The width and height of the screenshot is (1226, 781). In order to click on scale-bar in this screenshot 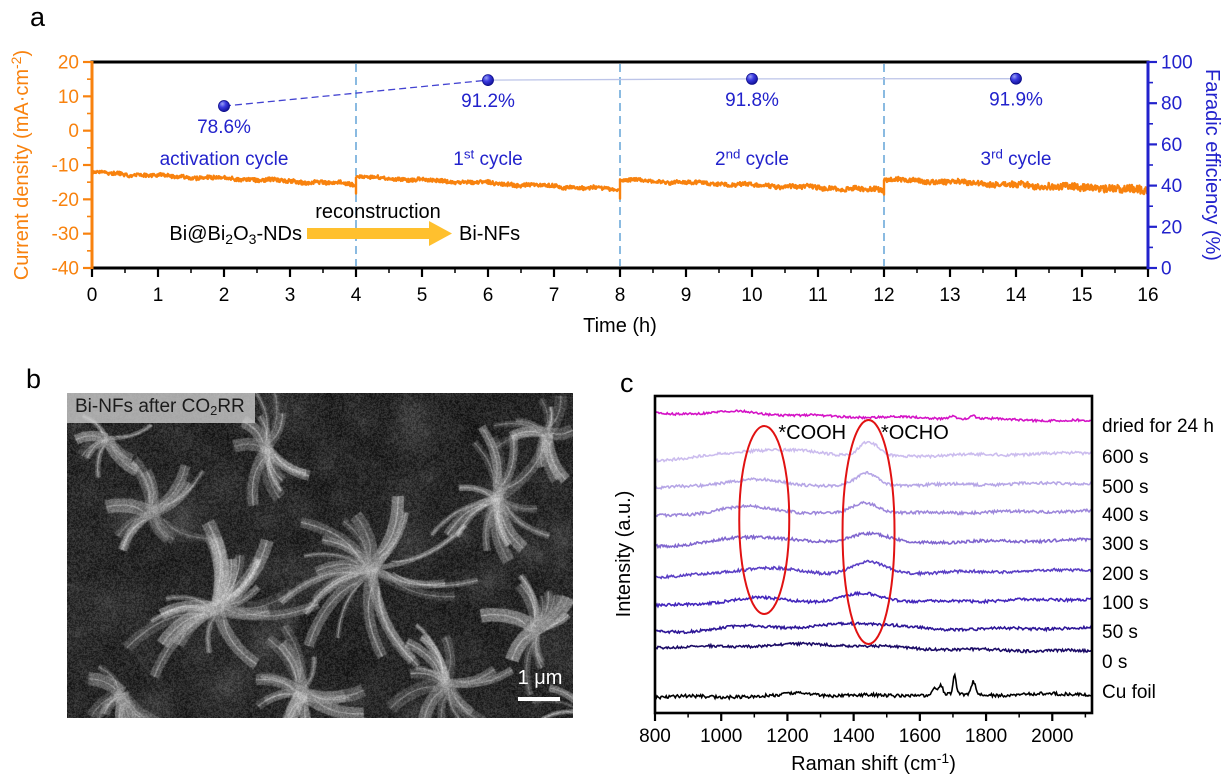, I will do `click(539, 699)`.